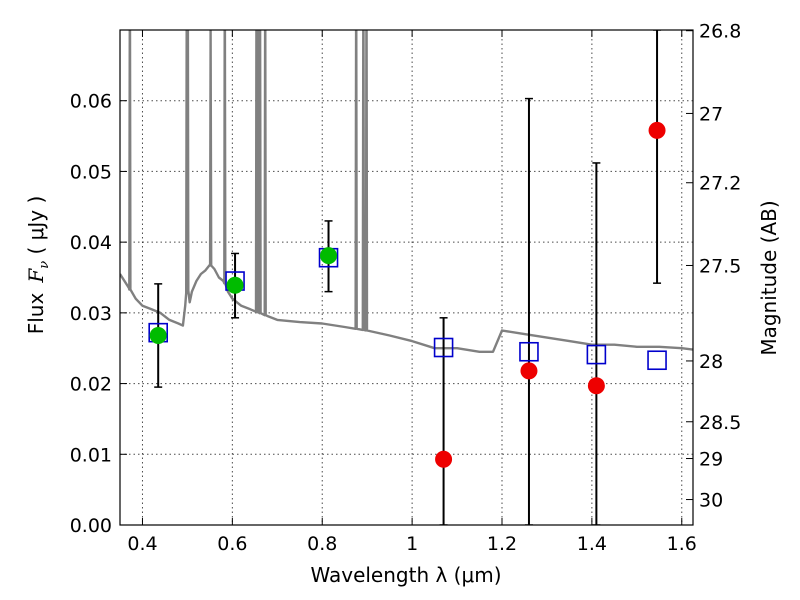  What do you see at coordinates (232, 544) in the screenshot?
I see `x-tick-label: 0.6` at bounding box center [232, 544].